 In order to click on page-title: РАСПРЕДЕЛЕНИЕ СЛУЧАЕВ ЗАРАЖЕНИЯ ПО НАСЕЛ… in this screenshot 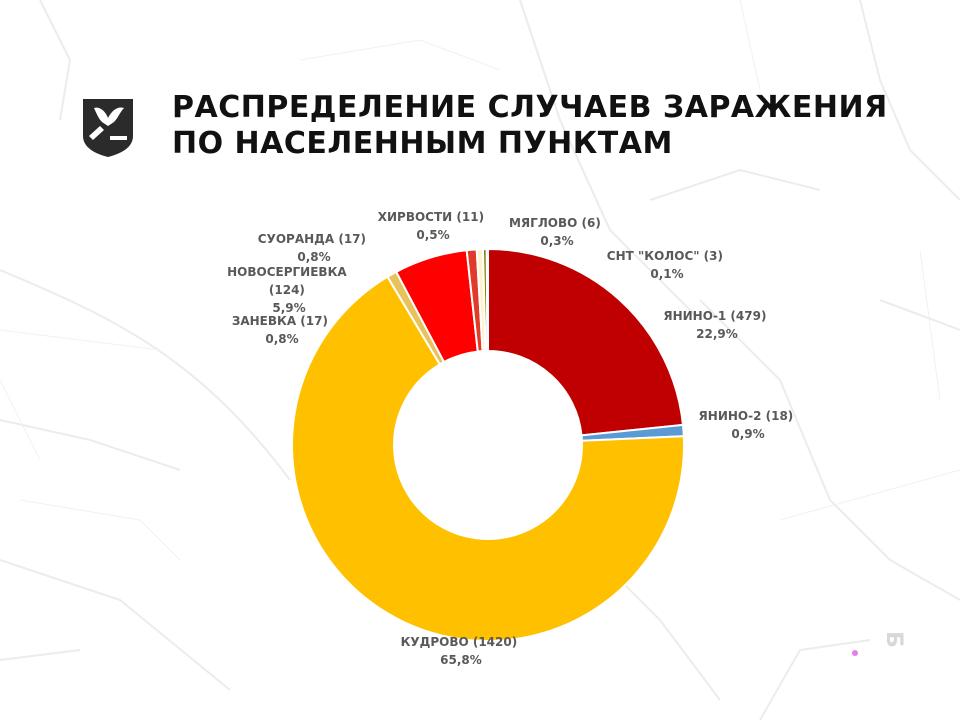, I will do `click(530, 125)`.